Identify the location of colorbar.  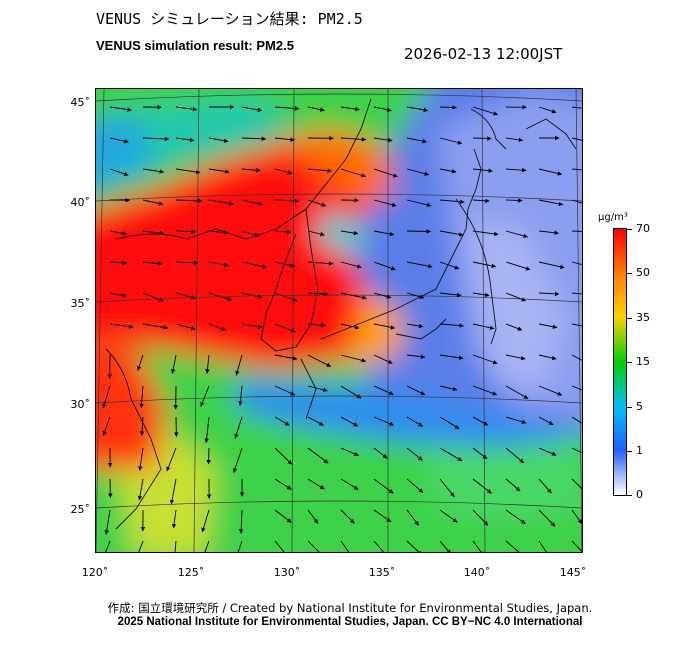
(620, 362).